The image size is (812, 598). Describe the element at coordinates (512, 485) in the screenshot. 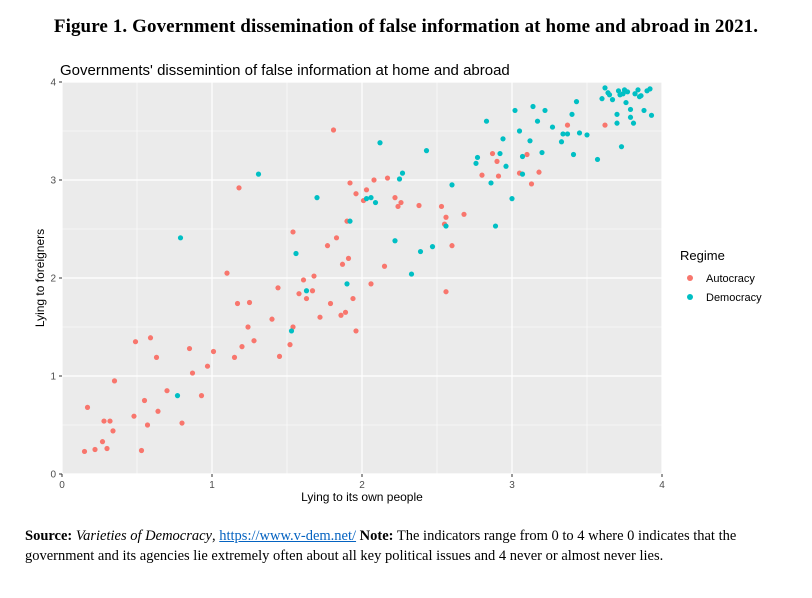

I see `x-tick-label: 3` at that location.